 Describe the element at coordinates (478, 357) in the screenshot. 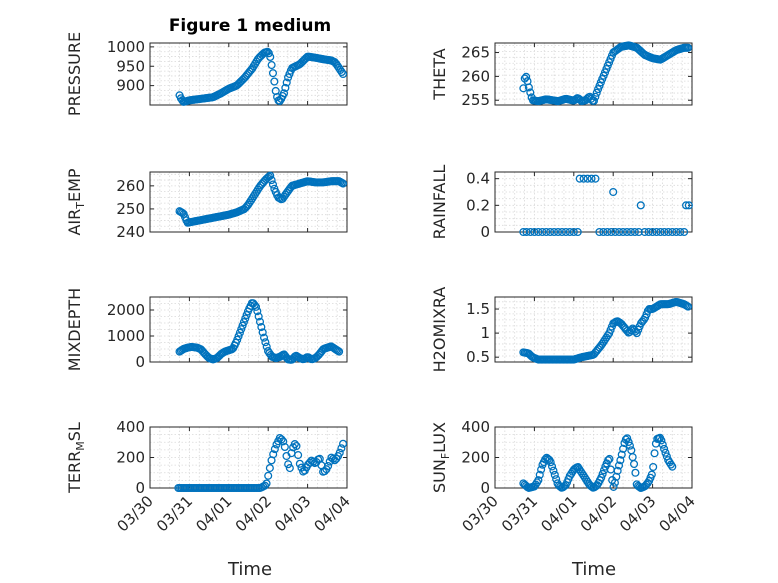

I see `y-tick-label: 0.5` at that location.